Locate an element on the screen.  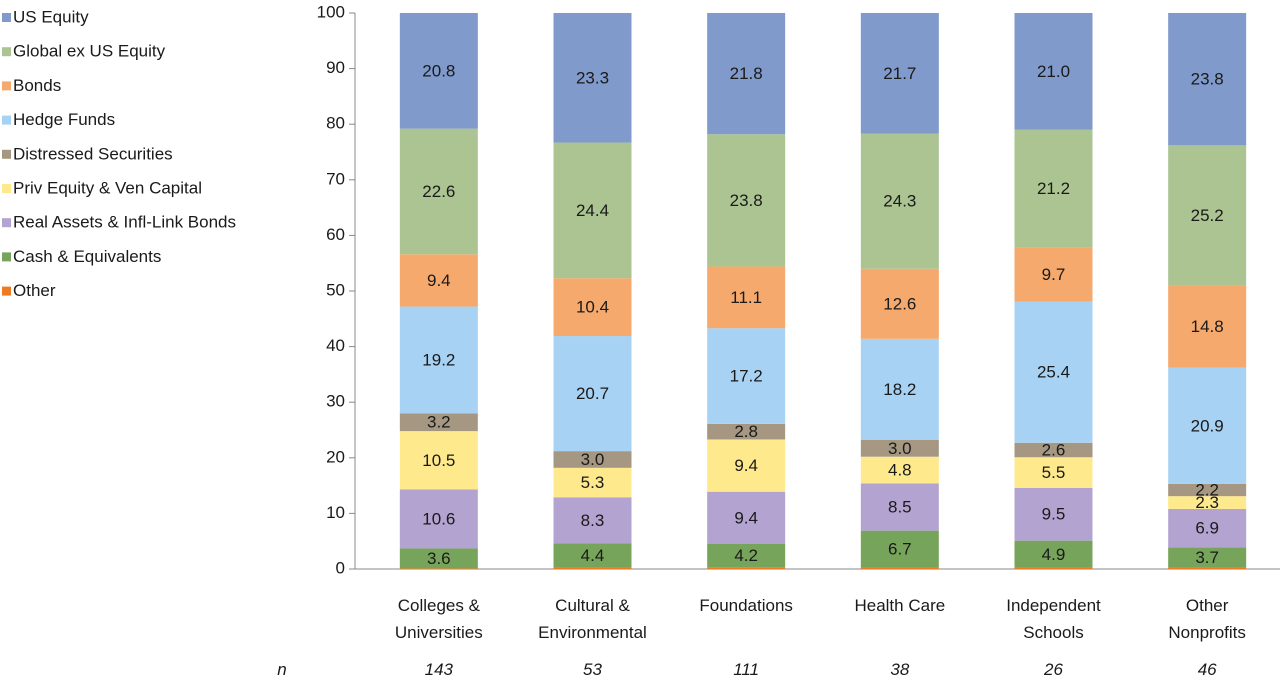
y-tick-label: 0 is located at coordinates (340, 567).